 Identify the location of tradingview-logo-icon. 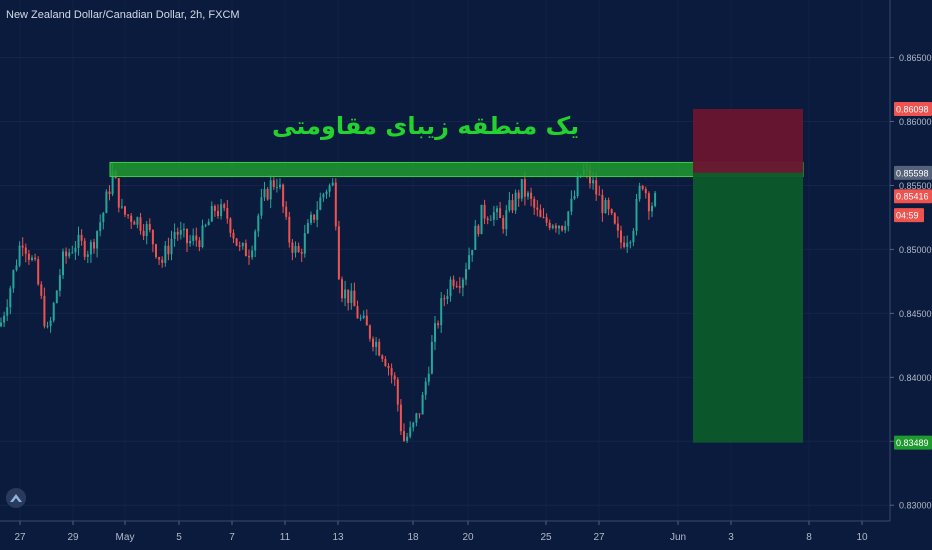
(16, 498).